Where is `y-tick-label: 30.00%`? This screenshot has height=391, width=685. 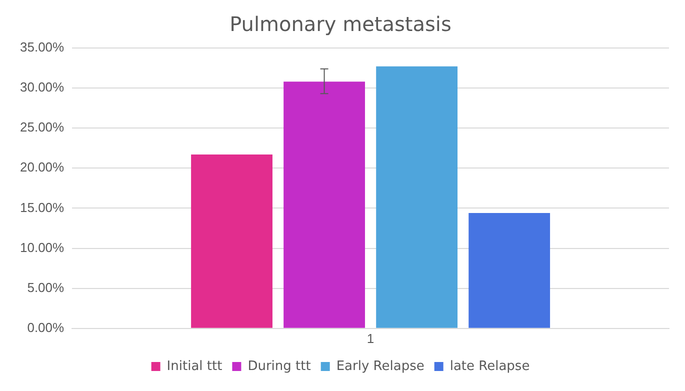
y-tick-label: 30.00% is located at coordinates (42, 87).